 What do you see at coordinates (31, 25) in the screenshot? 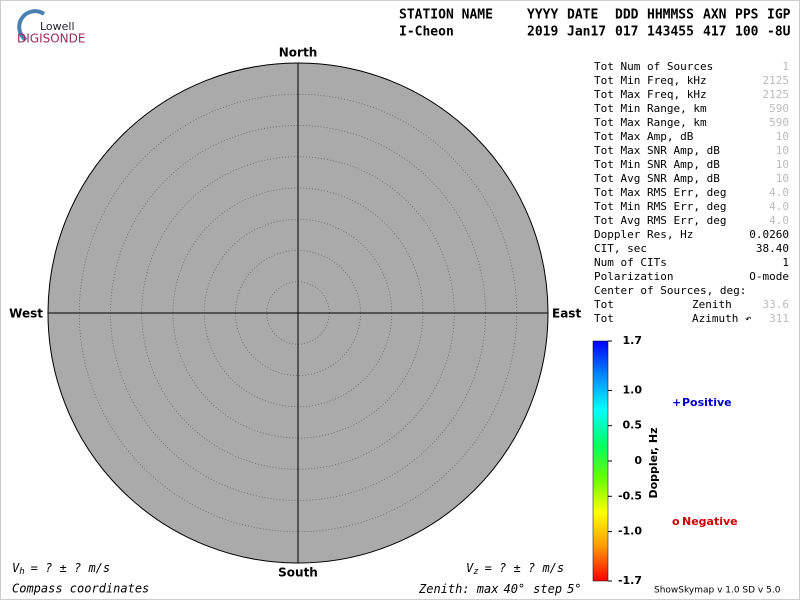
I see `logo-swoosh` at bounding box center [31, 25].